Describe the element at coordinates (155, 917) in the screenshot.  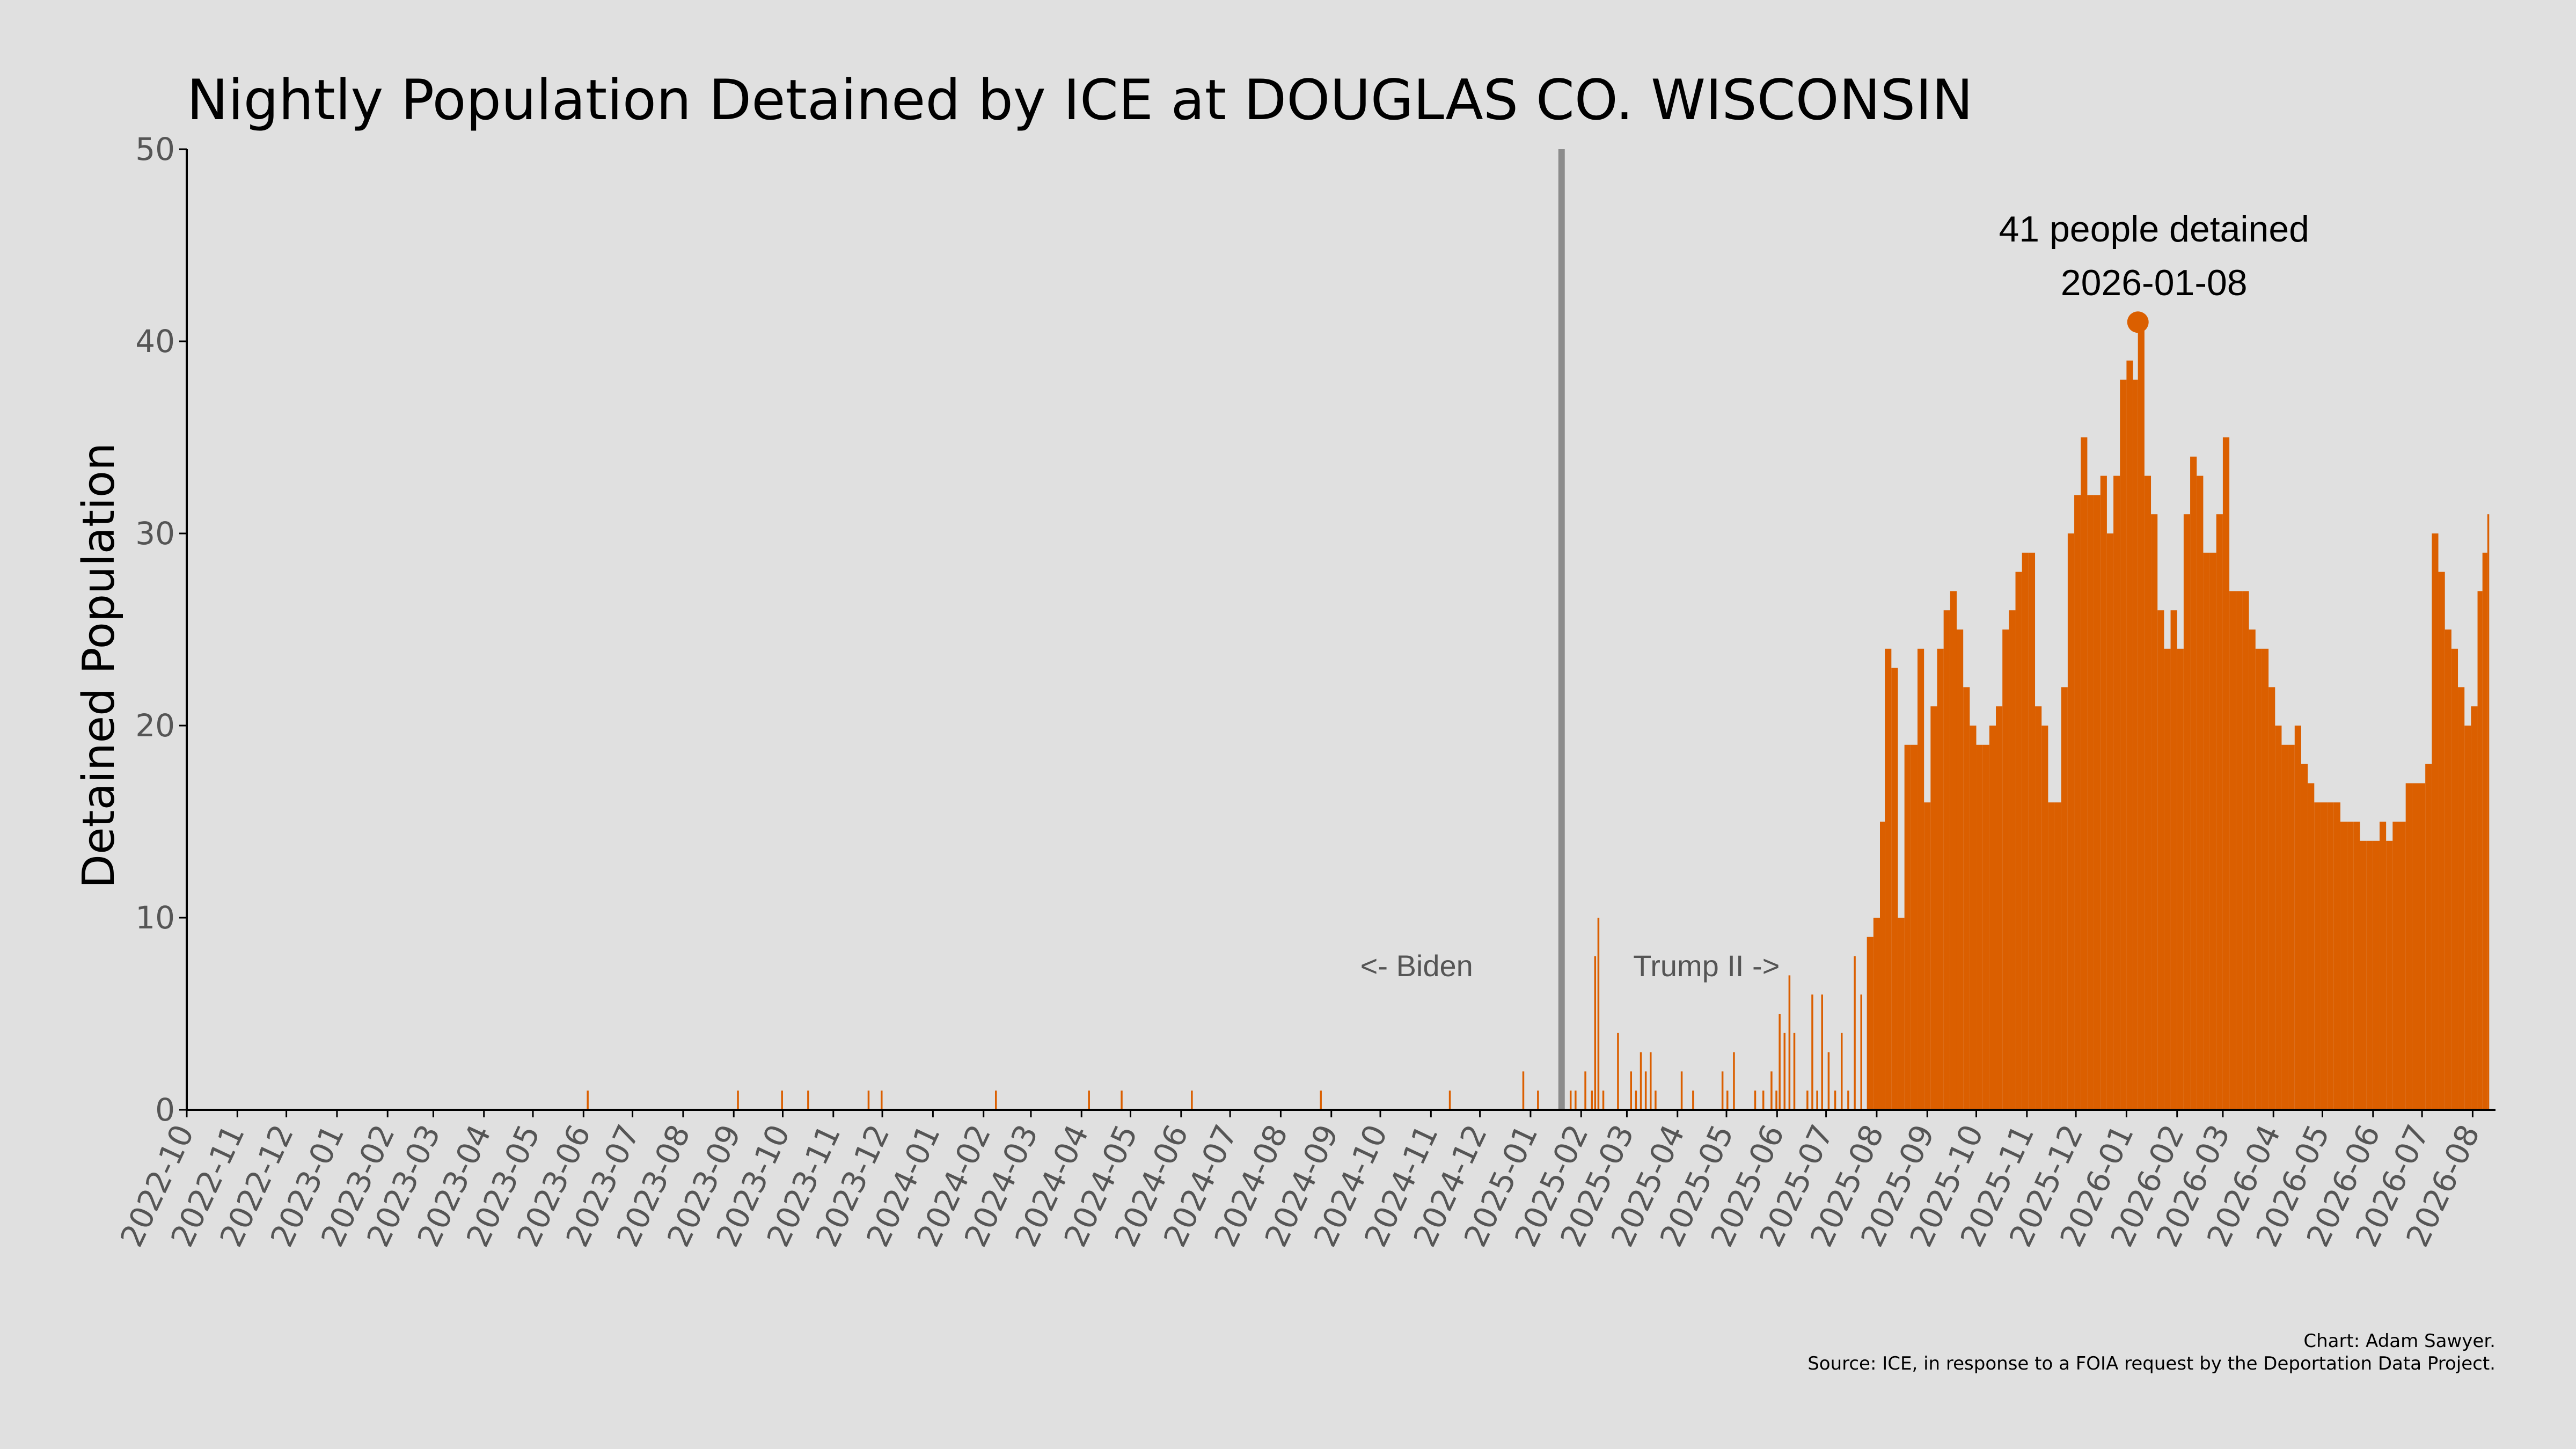
I see `y-tick-label: 10` at that location.